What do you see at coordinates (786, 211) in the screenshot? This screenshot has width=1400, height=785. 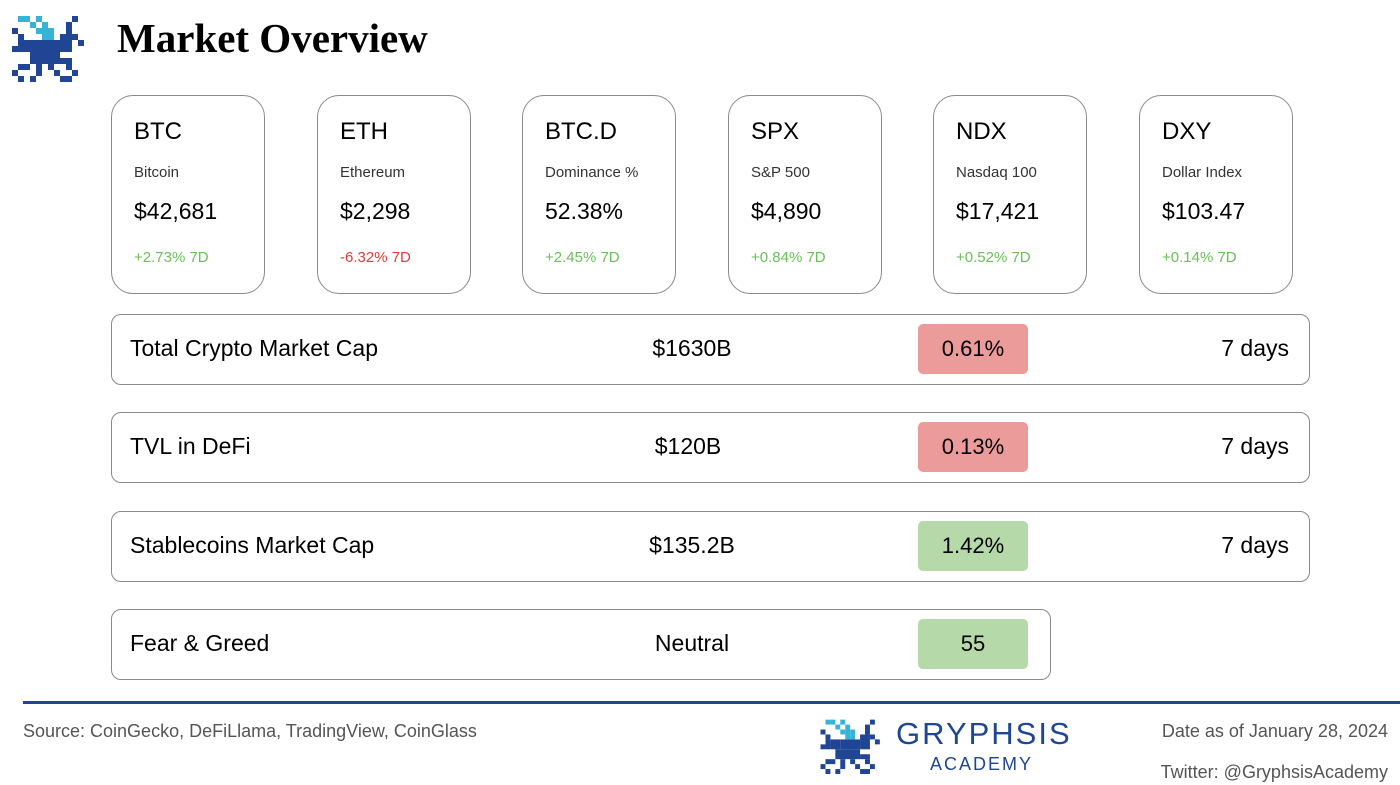 I see `ticker-price: $4,890` at bounding box center [786, 211].